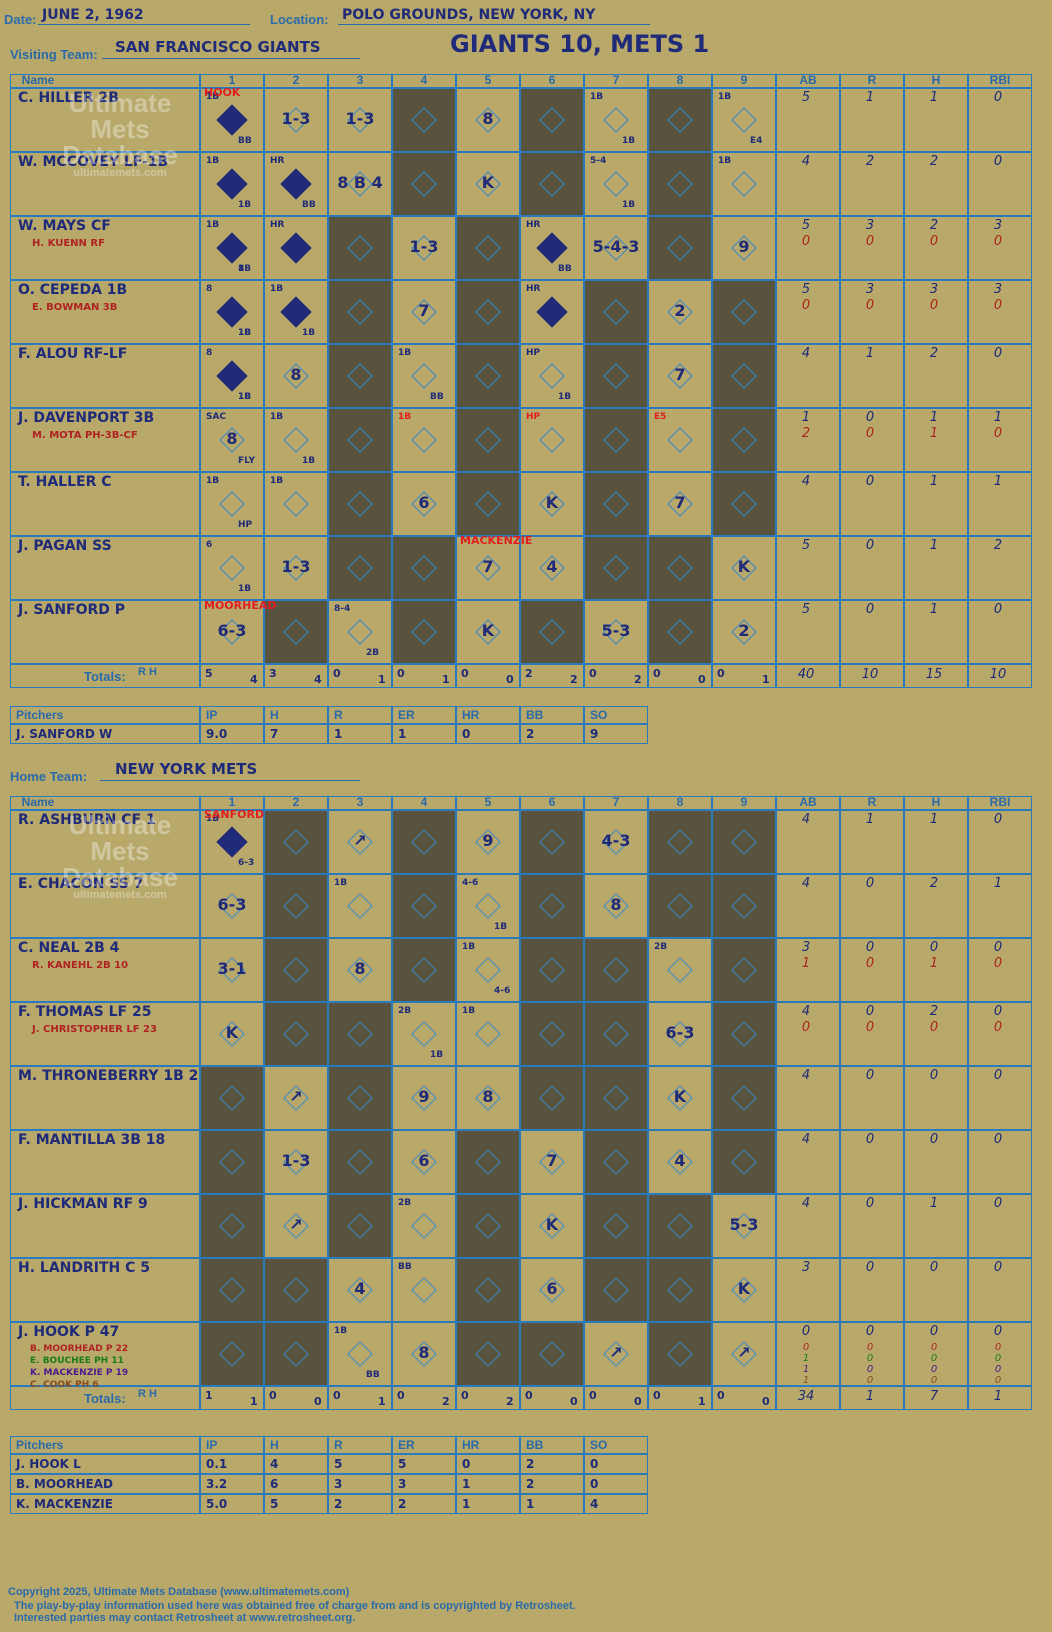  Describe the element at coordinates (471, 1445) in the screenshot. I see `pitcher-header-label: HR` at that location.